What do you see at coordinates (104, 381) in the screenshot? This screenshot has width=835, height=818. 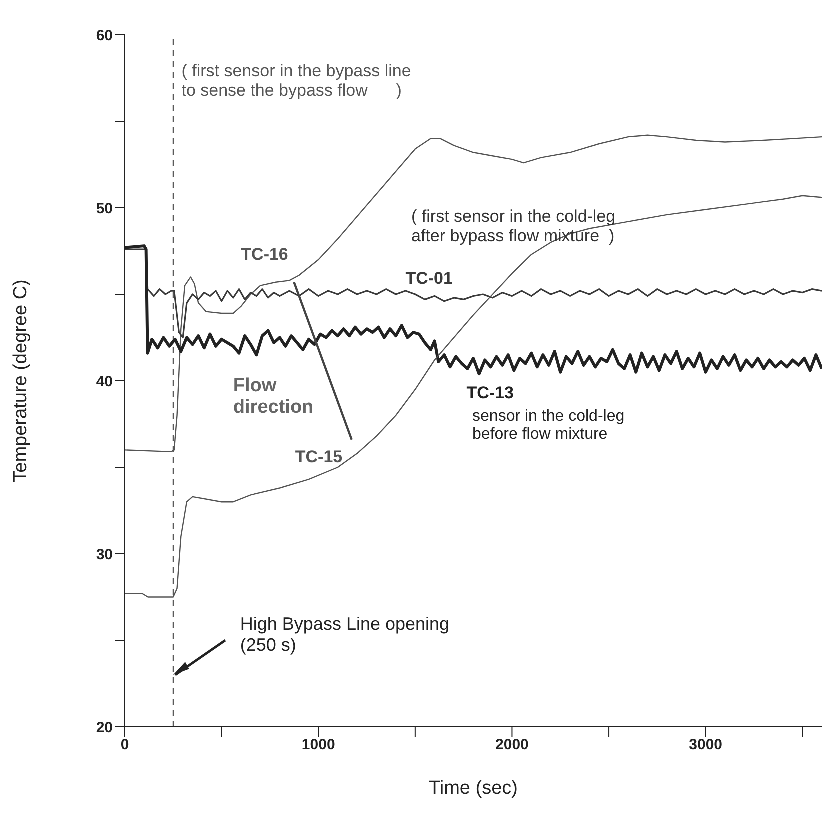 I see `y-tick-label: 40` at bounding box center [104, 381].